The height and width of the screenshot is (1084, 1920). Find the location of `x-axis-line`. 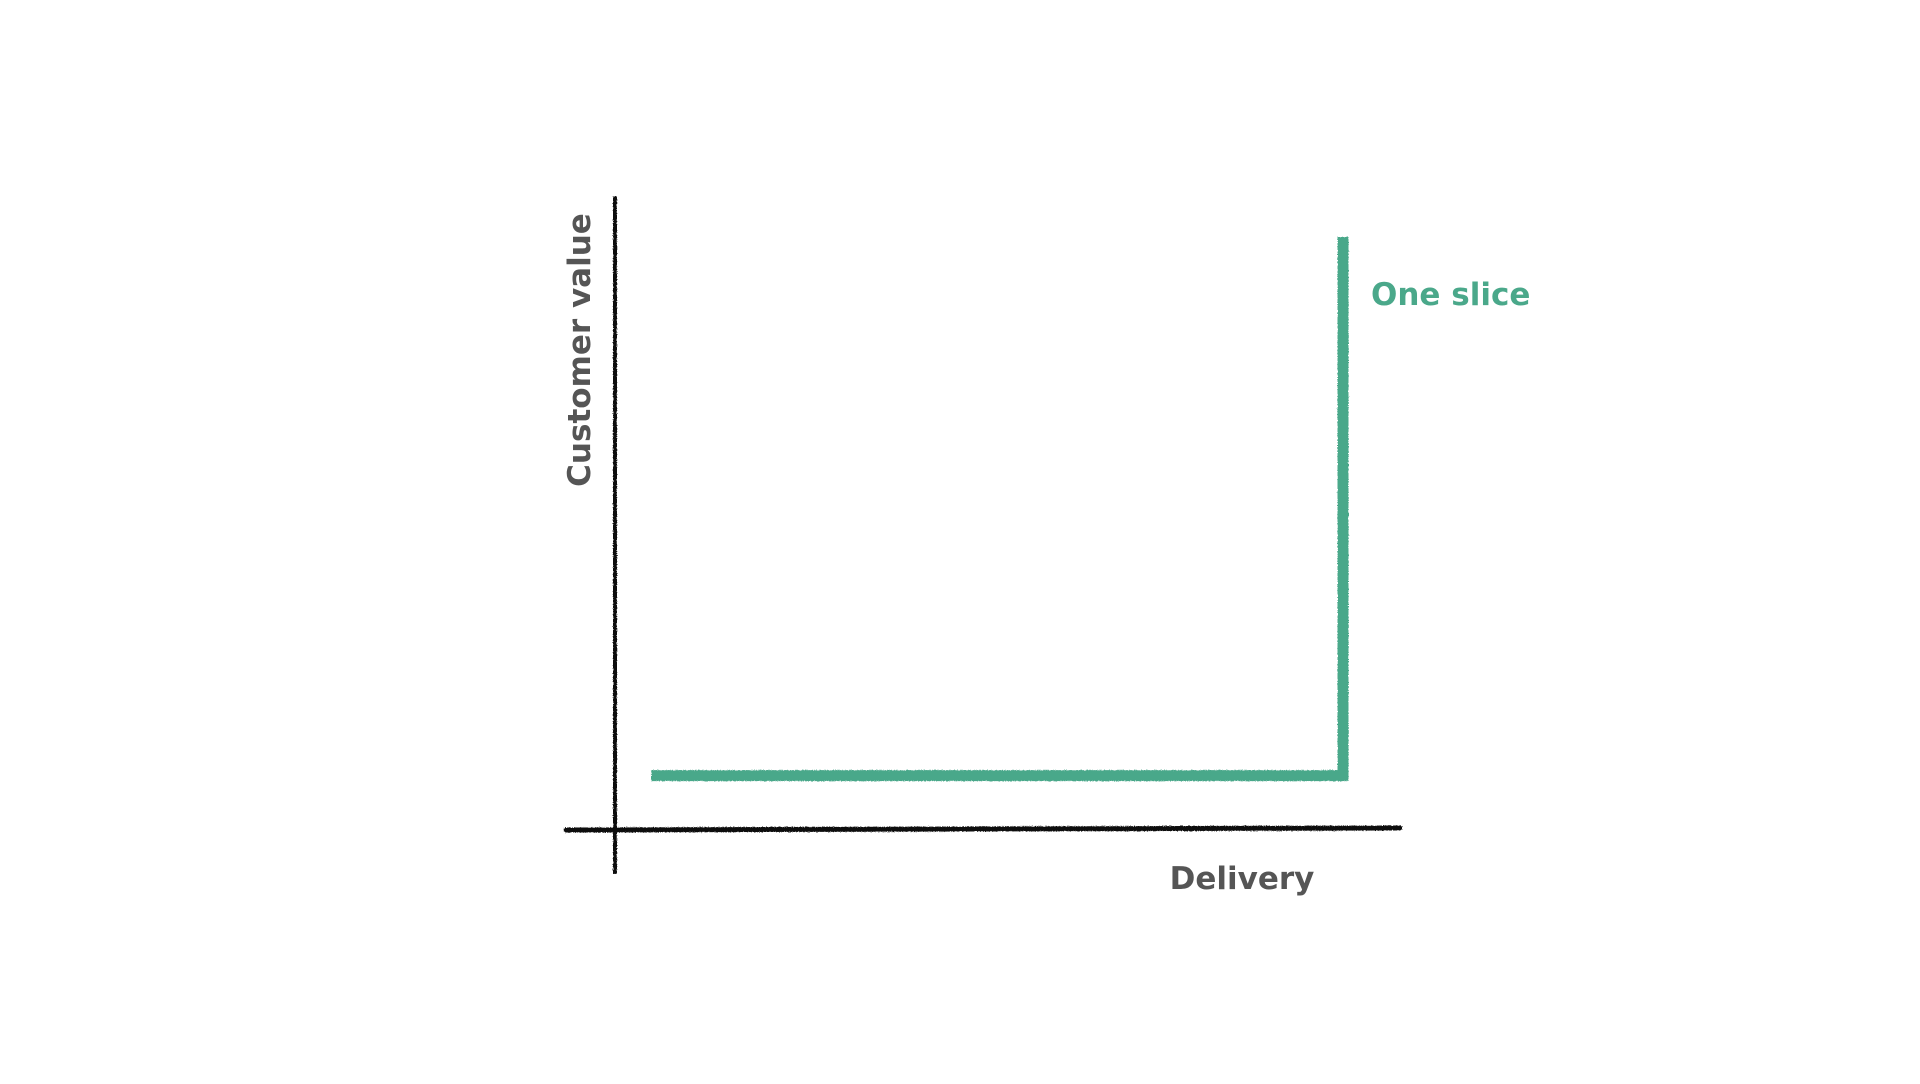

x-axis-line is located at coordinates (983, 829).